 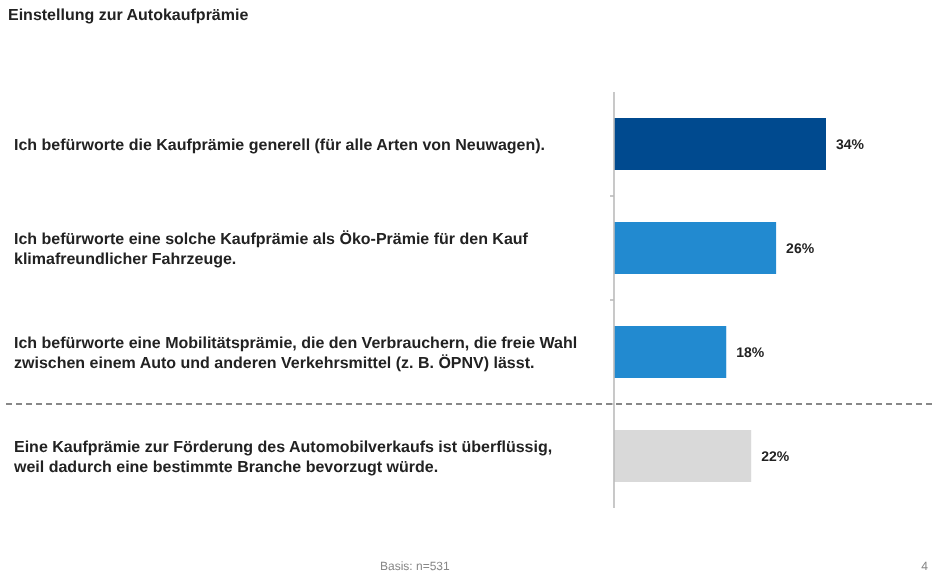 What do you see at coordinates (296, 352) in the screenshot?
I see `y-tick-label: Ich befürworte eine Mobilitätsprämie, die den Verbrauchern, die freie Wahl zwischen einem Auto und anderen Verkehrsmittel (z. B. ÖPNV) lässt.` at bounding box center [296, 352].